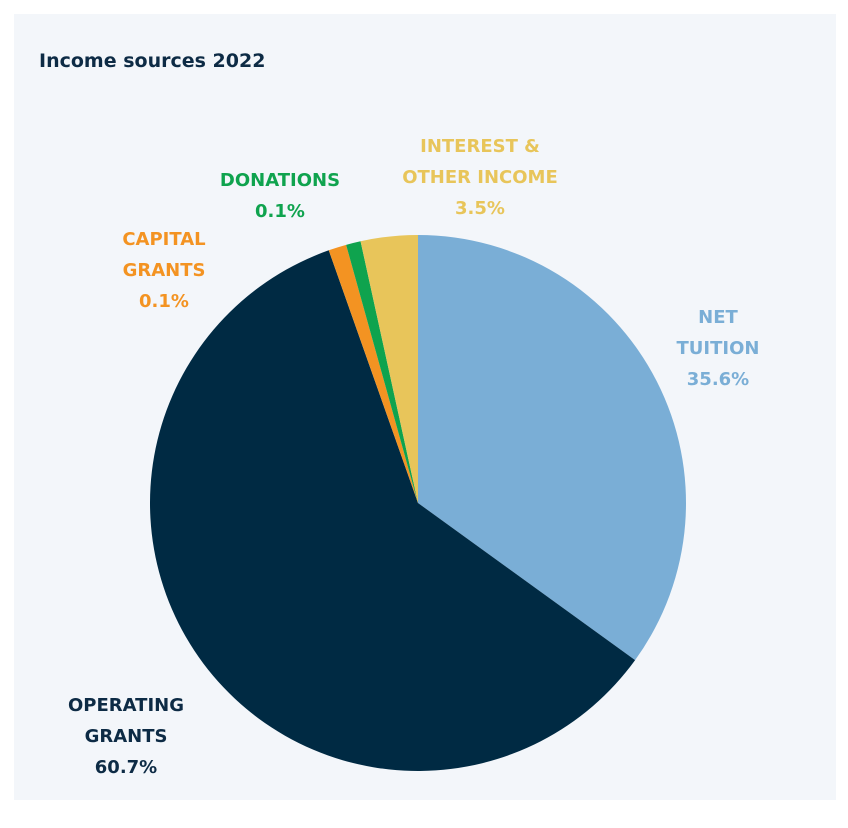 This screenshot has width=848, height=828. Describe the element at coordinates (718, 317) in the screenshot. I see `slice-category-label: NET` at that location.